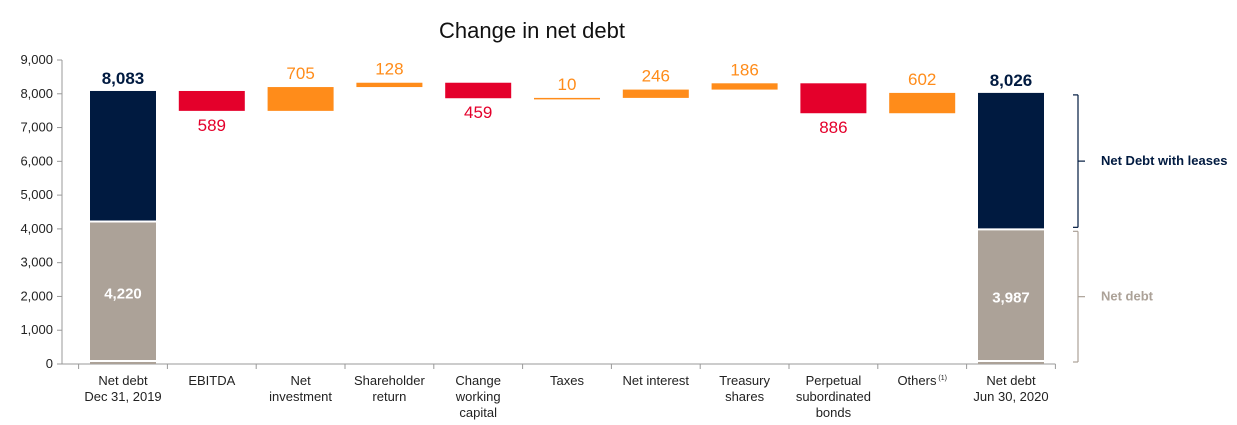 This screenshot has height=425, width=1237. Describe the element at coordinates (36, 194) in the screenshot. I see `y-tick-label: 5,000` at that location.